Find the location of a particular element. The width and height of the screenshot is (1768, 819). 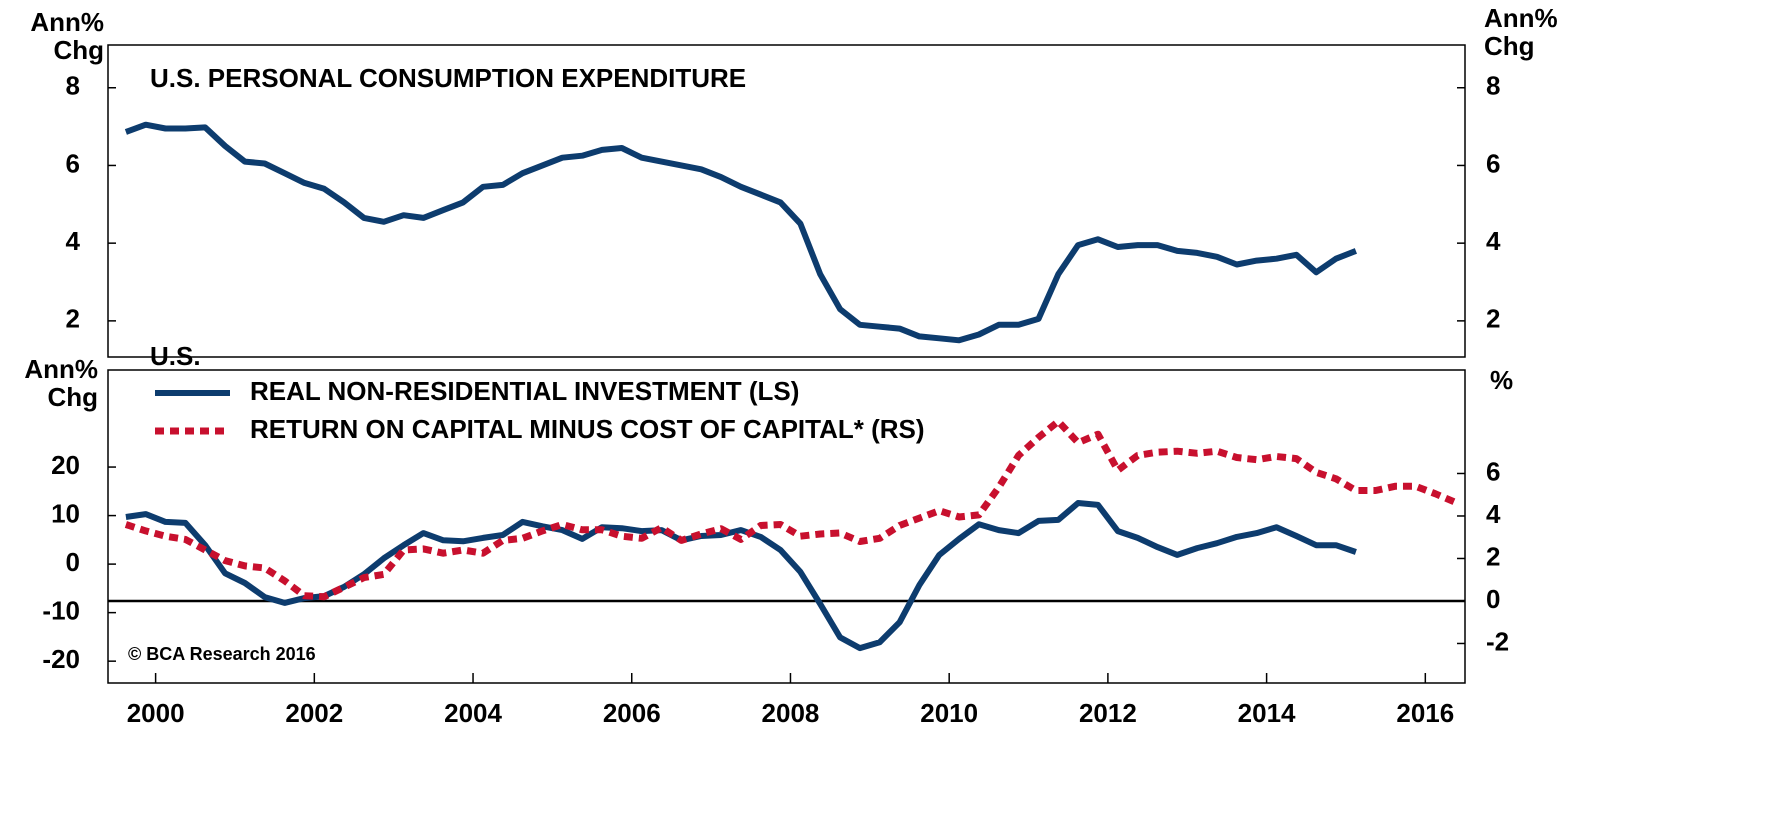

y2-axis-label: Ann% Chg is located at coordinates (1521, 32).